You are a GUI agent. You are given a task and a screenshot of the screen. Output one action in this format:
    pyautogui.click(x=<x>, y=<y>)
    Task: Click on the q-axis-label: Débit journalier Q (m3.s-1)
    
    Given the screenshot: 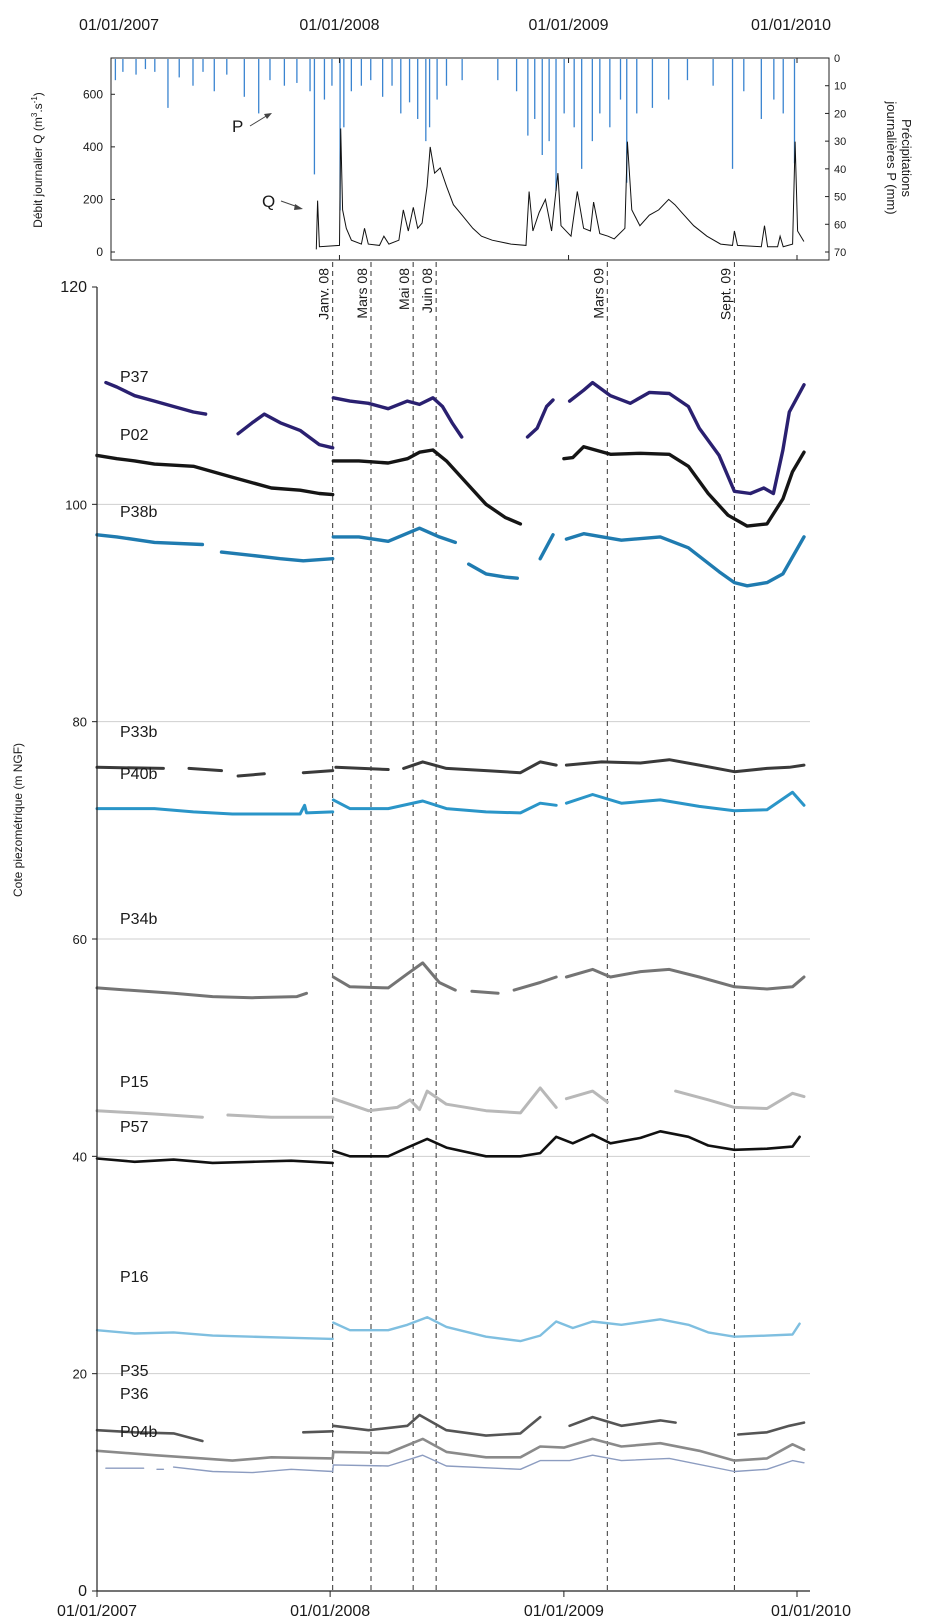 What is the action you would take?
    pyautogui.click(x=37, y=160)
    